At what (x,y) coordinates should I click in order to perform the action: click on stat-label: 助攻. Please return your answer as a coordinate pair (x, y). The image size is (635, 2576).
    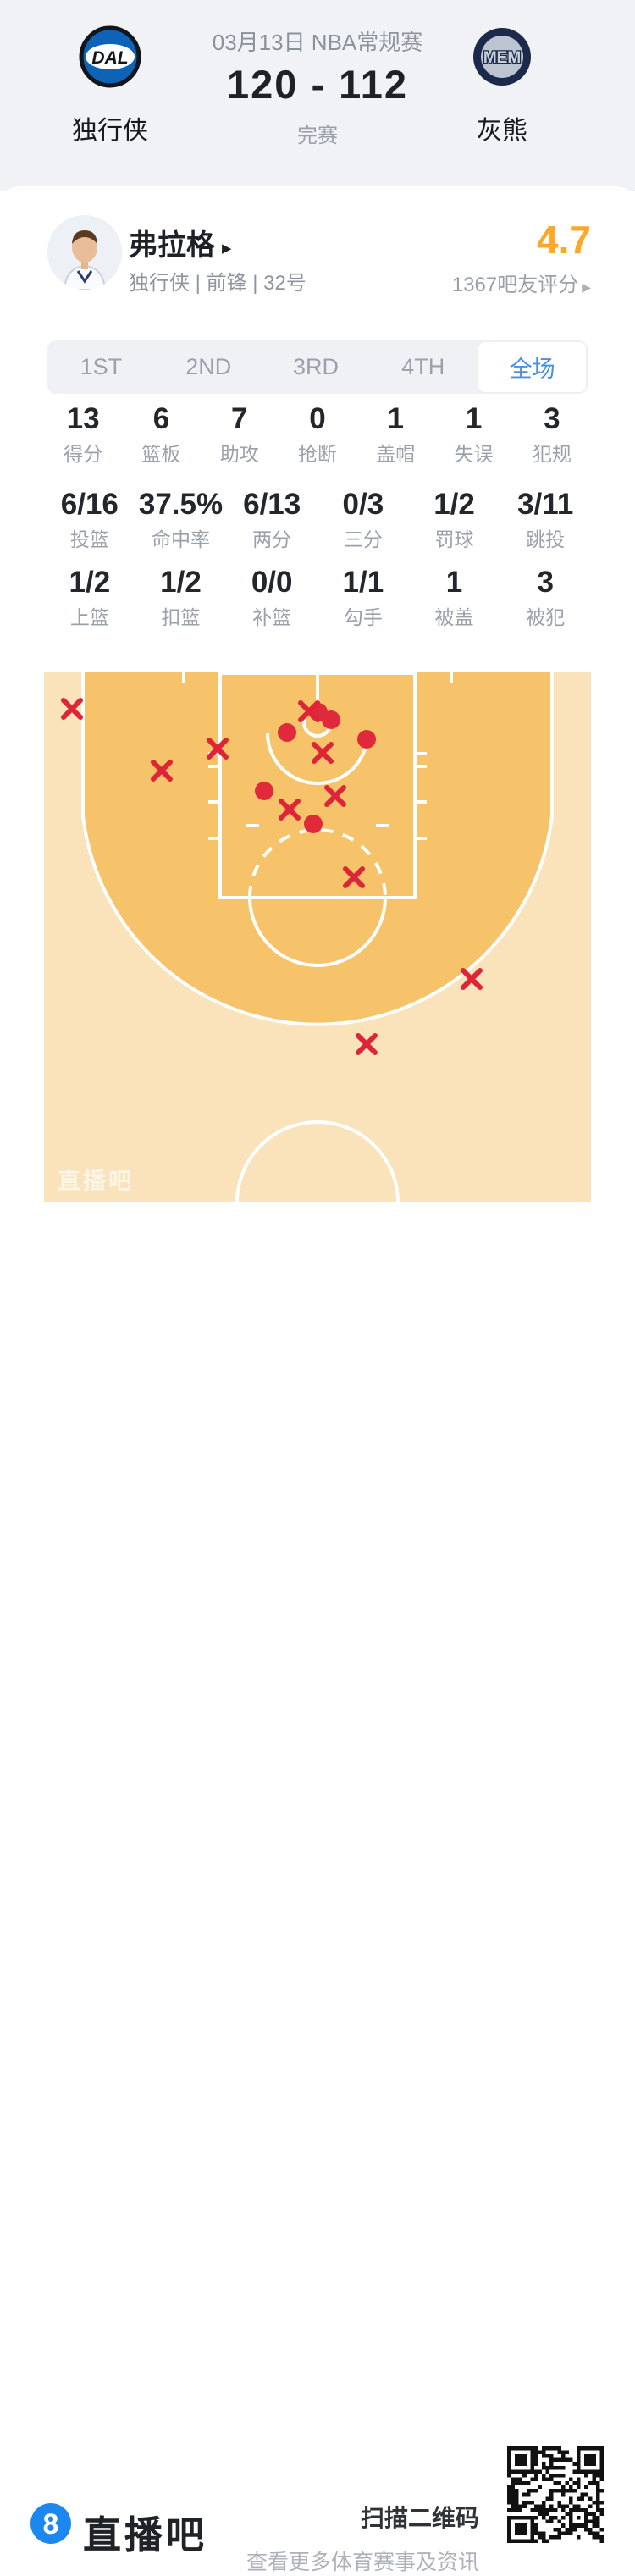
    Looking at the image, I should click on (239, 454).